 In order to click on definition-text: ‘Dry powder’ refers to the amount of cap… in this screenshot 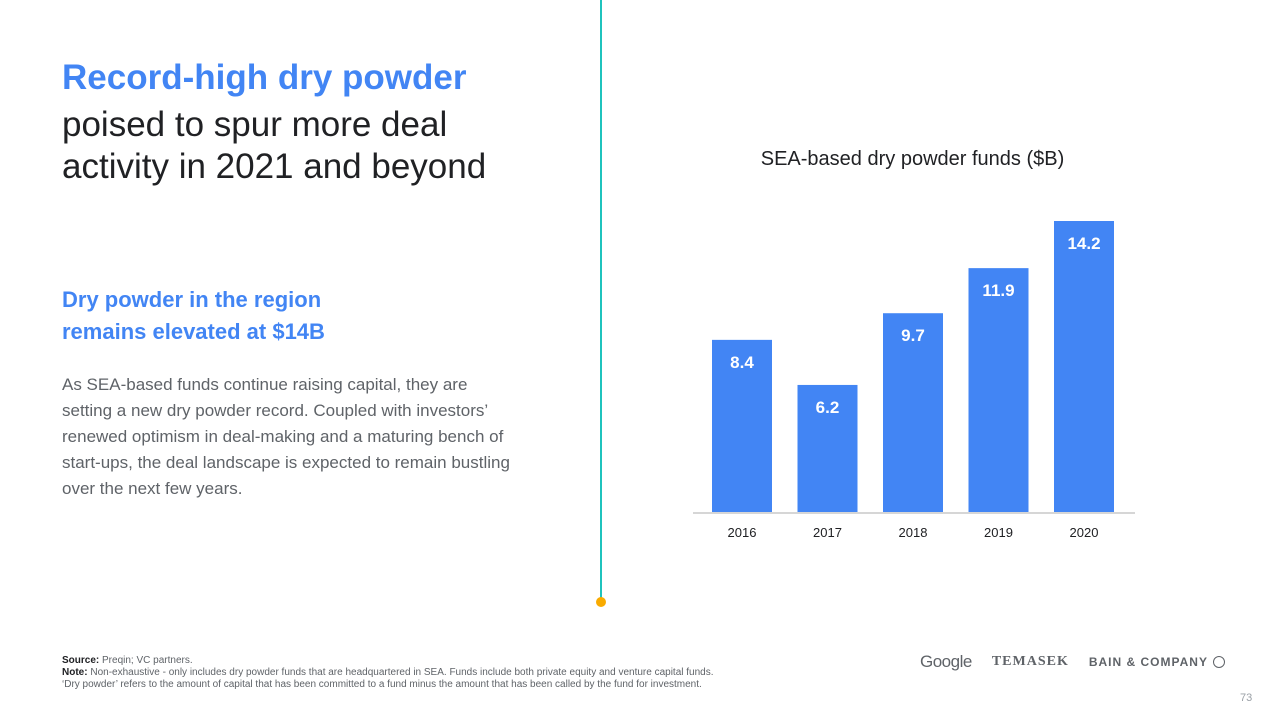, I will do `click(382, 684)`.